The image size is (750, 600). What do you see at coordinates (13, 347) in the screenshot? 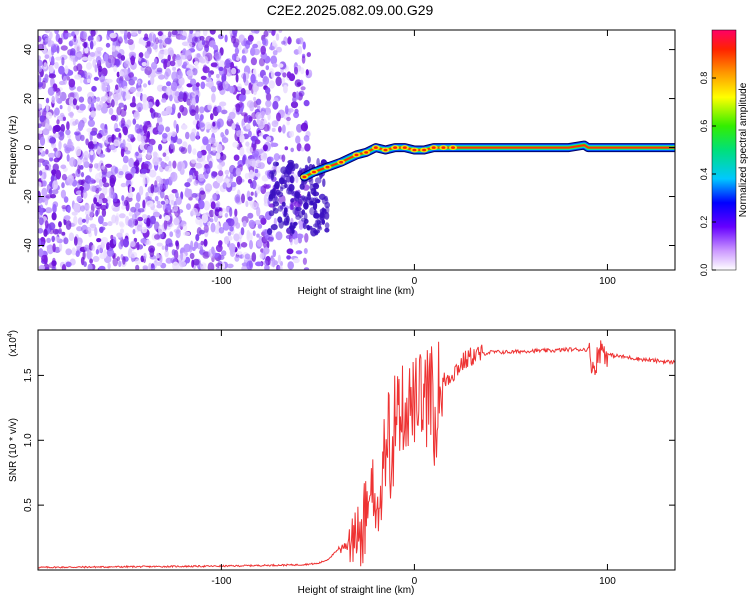
I see `snr-multiplier-base: (x10` at bounding box center [13, 347].